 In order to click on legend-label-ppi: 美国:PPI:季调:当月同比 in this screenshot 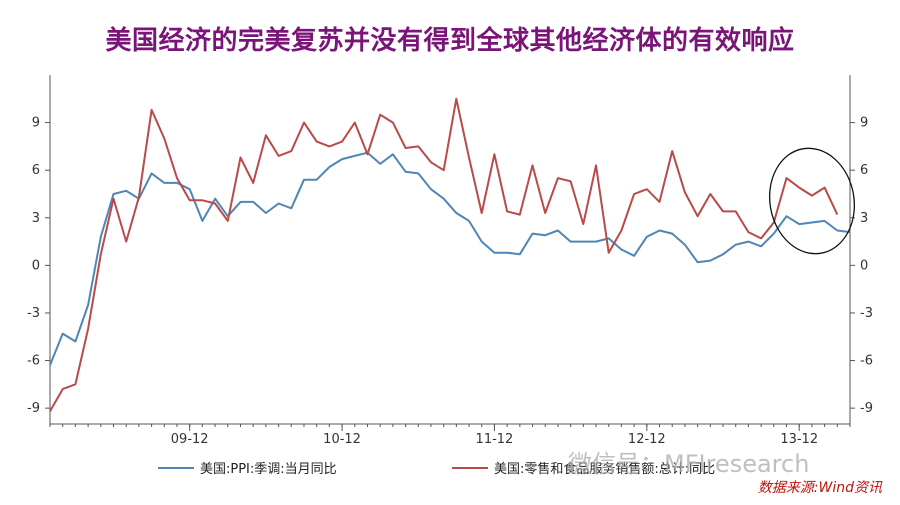, I will do `click(268, 469)`.